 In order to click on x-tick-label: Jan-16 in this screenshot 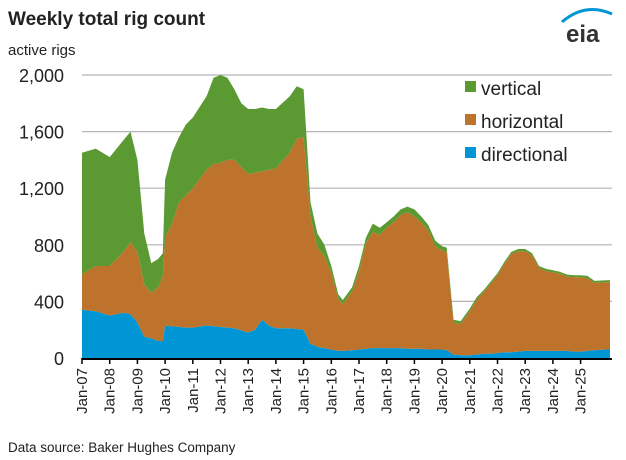, I will do `click(331, 391)`.